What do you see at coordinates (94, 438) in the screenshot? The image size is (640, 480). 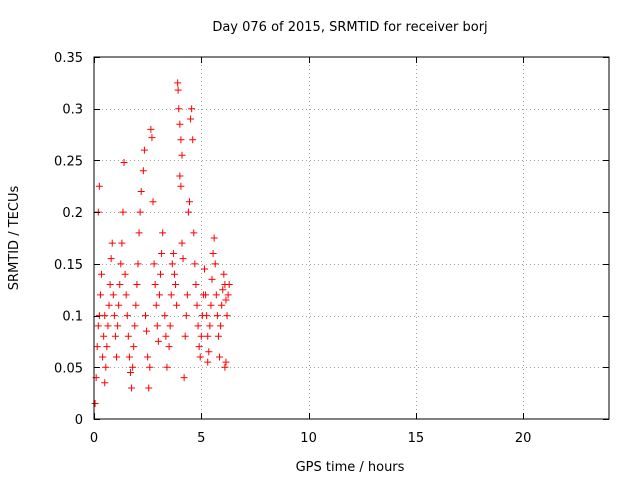 I see `x-tick-label: 0` at bounding box center [94, 438].